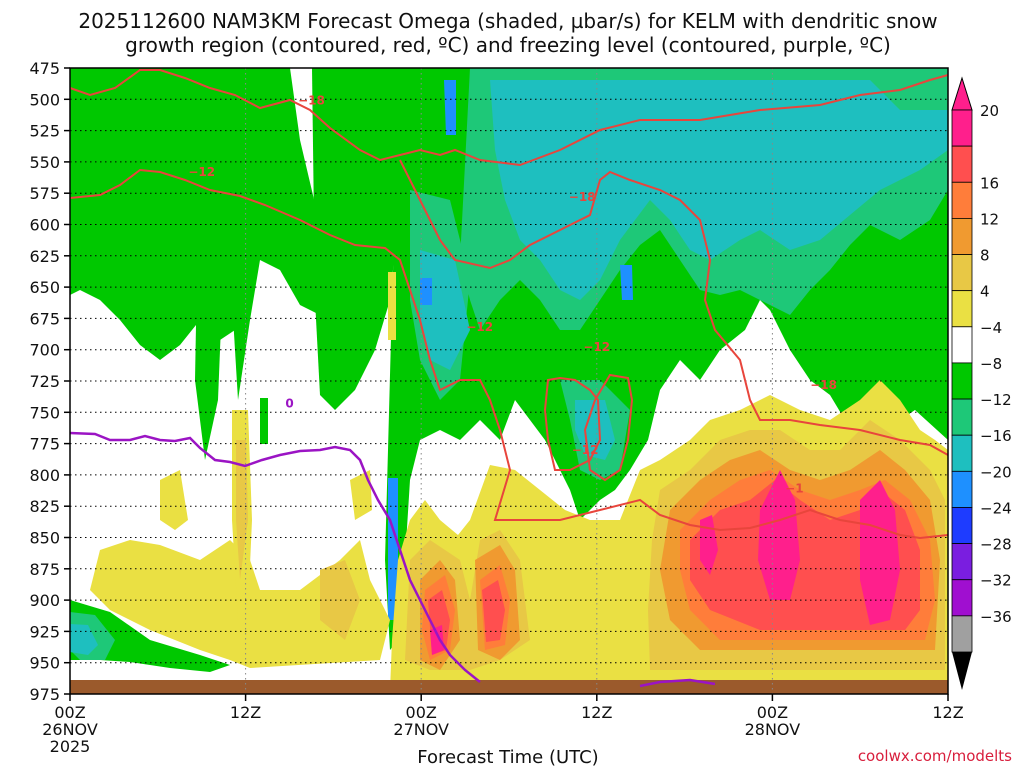  Describe the element at coordinates (962, 671) in the screenshot. I see `colorbar-bottom-cap` at that location.